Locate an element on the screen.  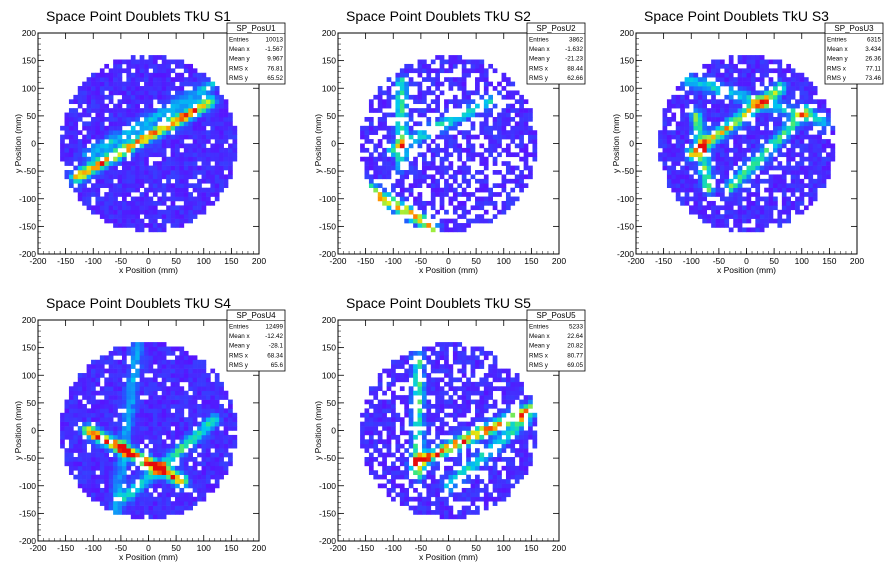
y-tick-label: -50 is located at coordinates (30, 458).